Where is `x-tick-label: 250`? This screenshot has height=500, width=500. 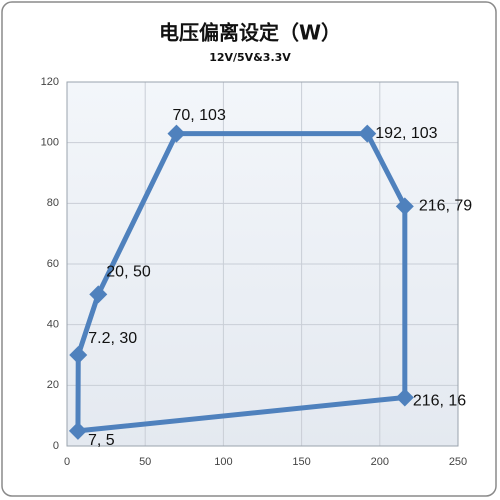 x-tick-label: 250 is located at coordinates (458, 462).